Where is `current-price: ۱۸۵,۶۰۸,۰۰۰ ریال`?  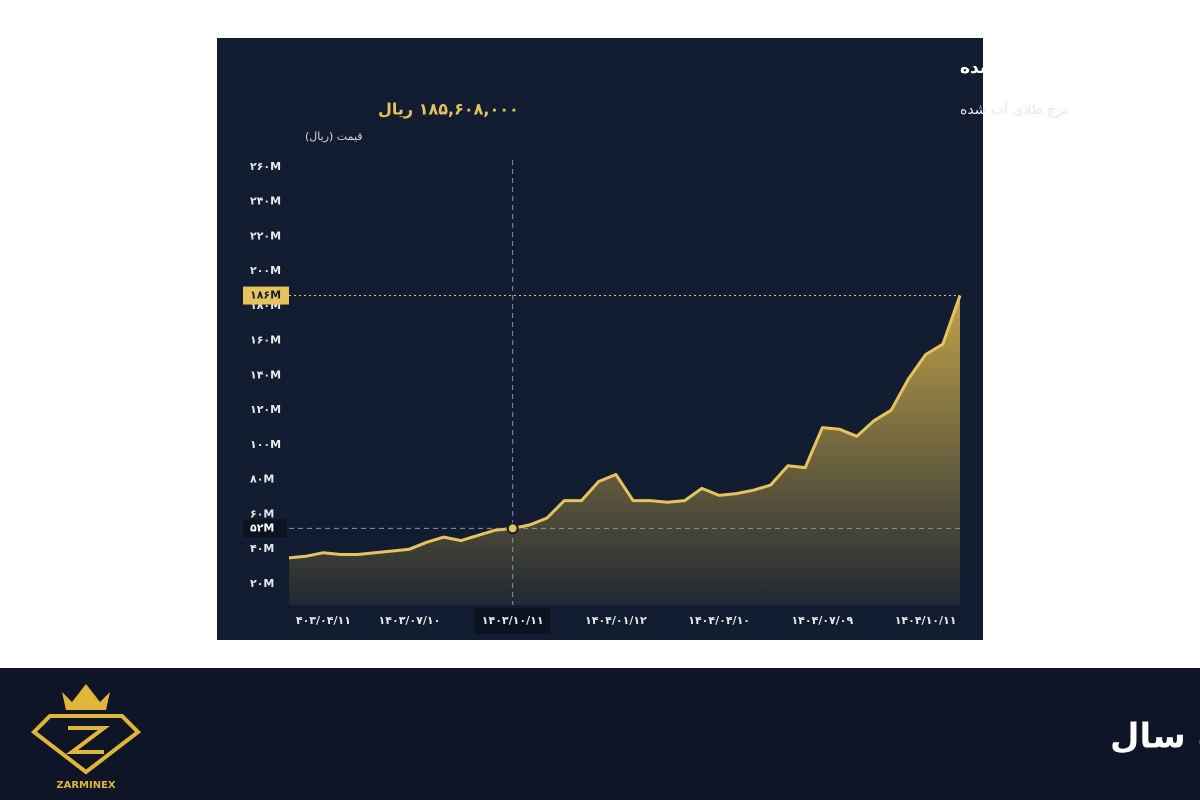 current-price: ۱۸۵,۶۰۸,۰۰۰ ریال is located at coordinates (448, 109).